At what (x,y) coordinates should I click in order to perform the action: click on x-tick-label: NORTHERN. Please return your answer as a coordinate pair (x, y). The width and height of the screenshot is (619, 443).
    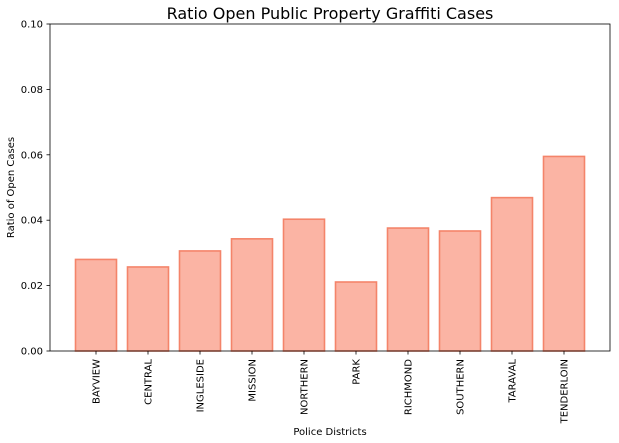
    Looking at the image, I should click on (305, 387).